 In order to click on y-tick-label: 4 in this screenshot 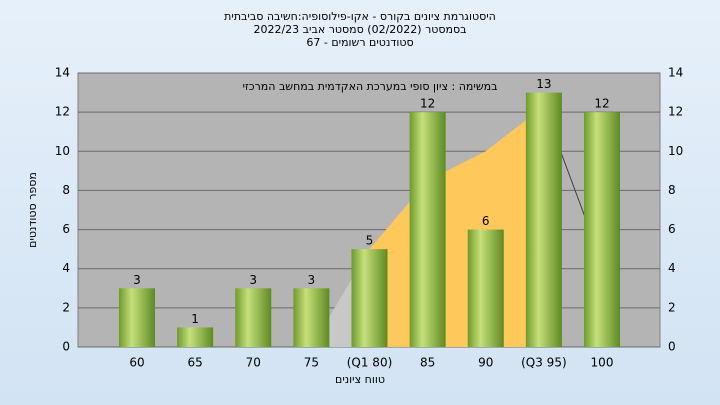, I will do `click(66, 268)`.